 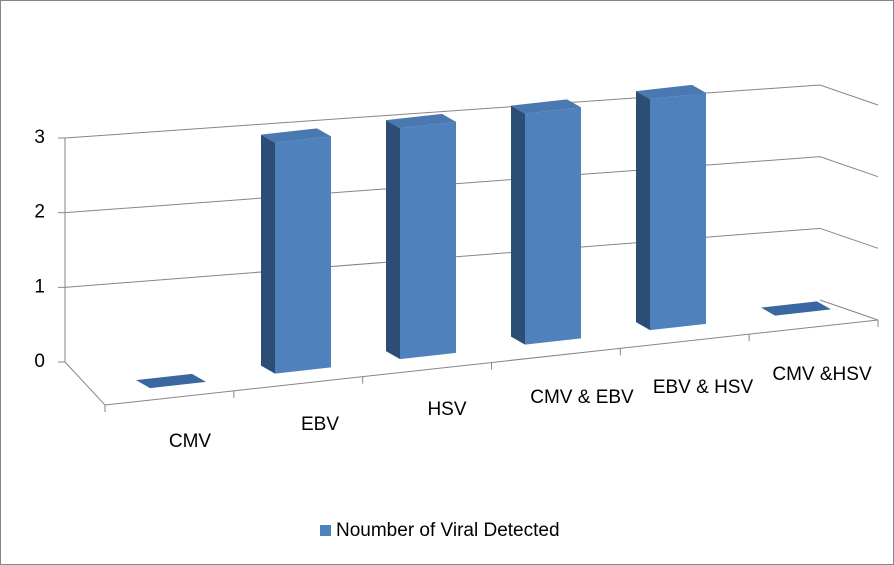 I want to click on x-tick-label: CMV & EBV, so click(x=582, y=397).